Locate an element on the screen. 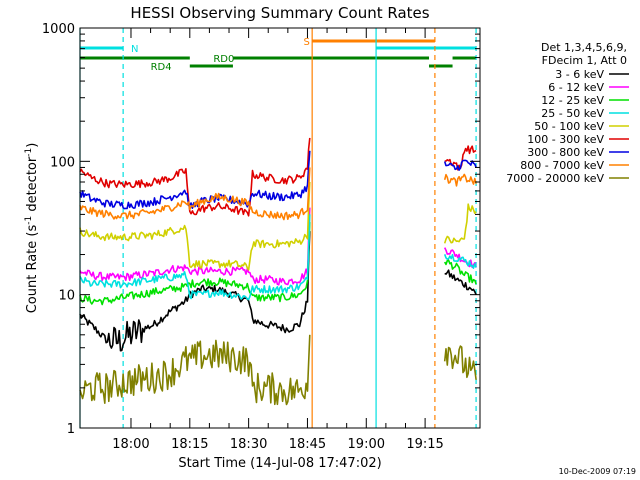 Image resolution: width=640 pixels, height=480 pixels. legend-label-6: 300 - 800 keV is located at coordinates (565, 152).